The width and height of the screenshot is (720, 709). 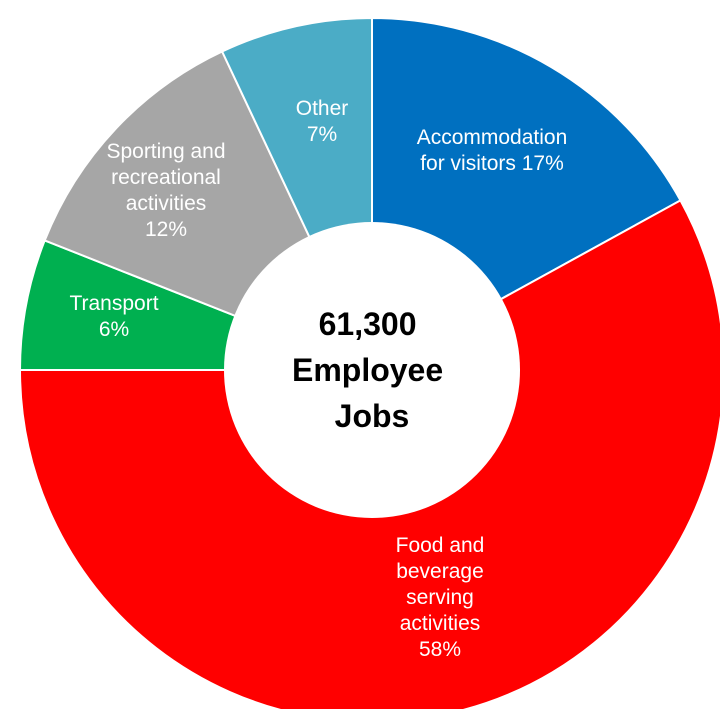 I want to click on slice-label-3-line-1: recreational, so click(x=166, y=177).